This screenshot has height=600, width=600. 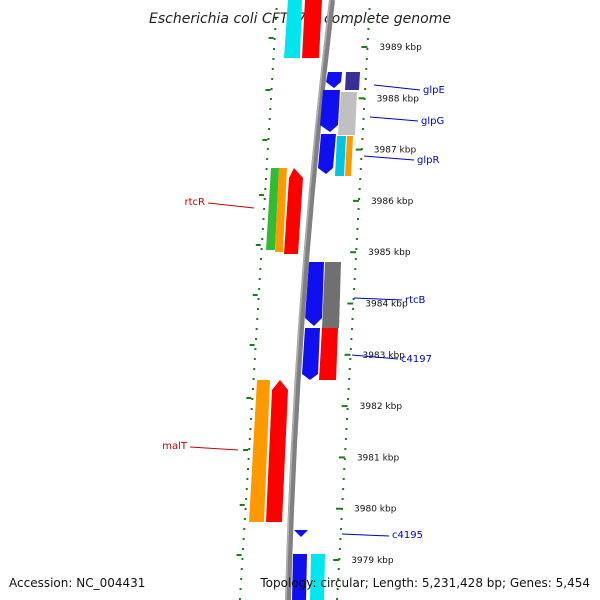 I want to click on feature-c4195, so click(x=301, y=533).